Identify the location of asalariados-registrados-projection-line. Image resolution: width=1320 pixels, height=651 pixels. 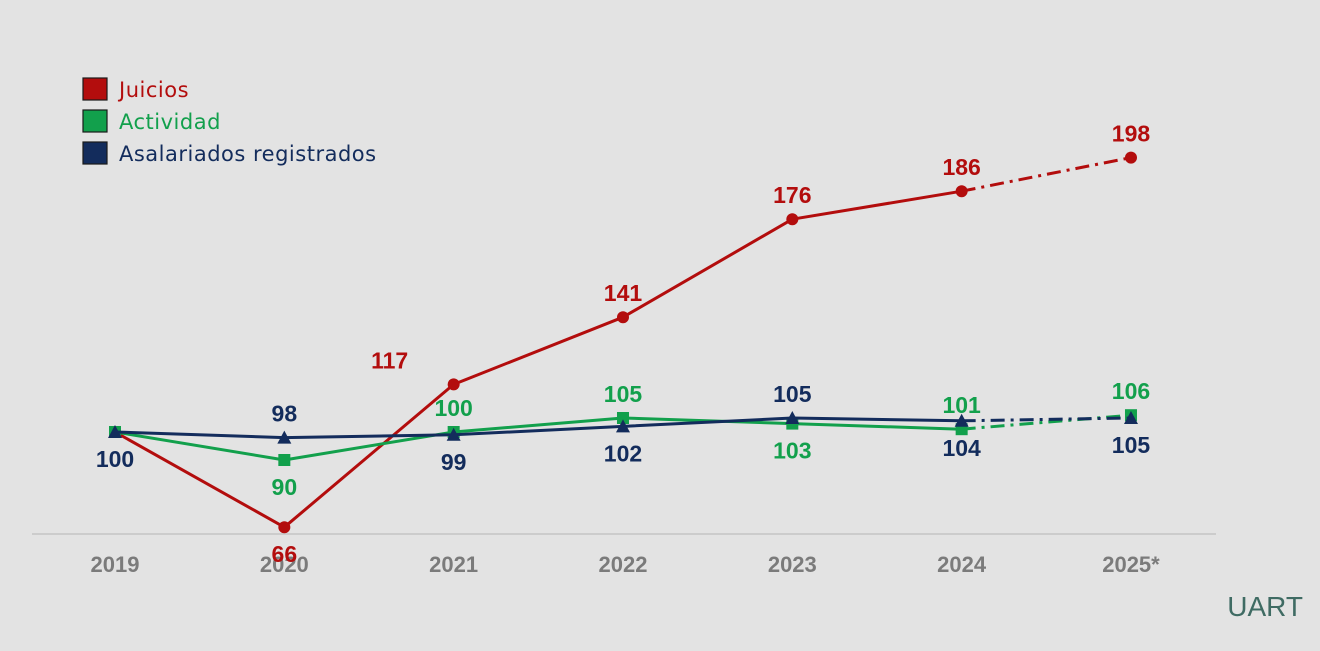
(1046, 419).